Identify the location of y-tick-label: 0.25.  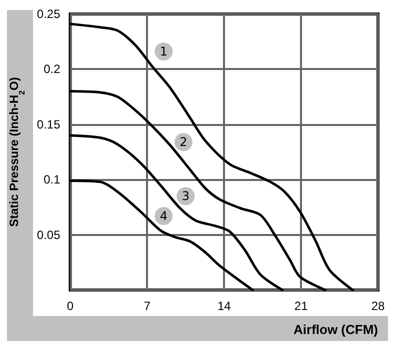
(48, 14).